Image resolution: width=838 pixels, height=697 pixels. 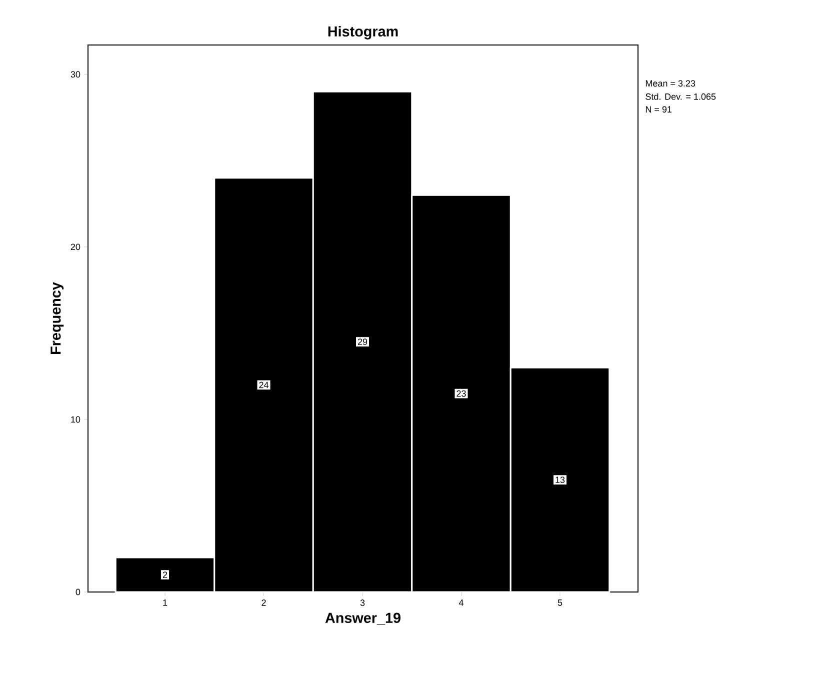 What do you see at coordinates (75, 74) in the screenshot?
I see `y-tick-label: 30` at bounding box center [75, 74].